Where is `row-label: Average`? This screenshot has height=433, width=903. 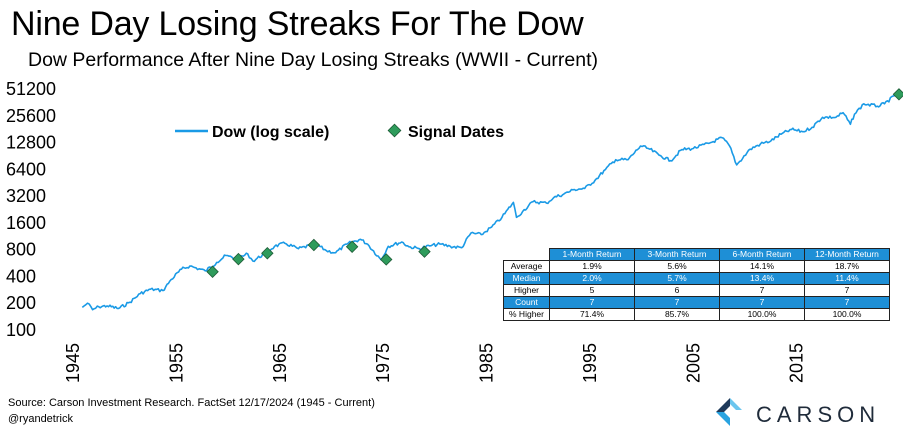
row-label: Average is located at coordinates (526, 266).